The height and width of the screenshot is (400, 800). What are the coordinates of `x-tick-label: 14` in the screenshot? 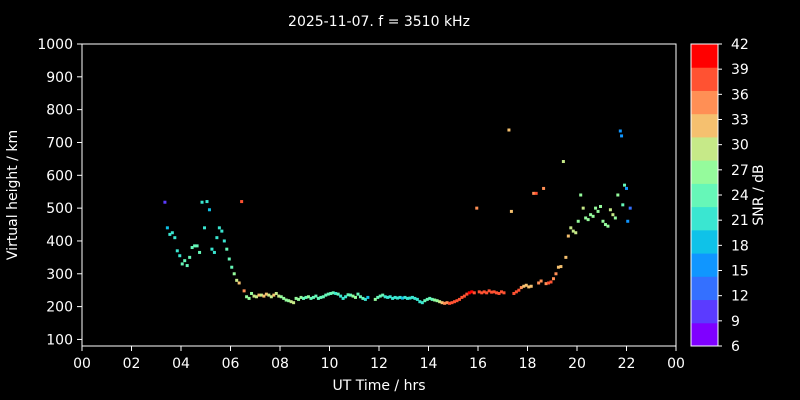 It's located at (429, 364).